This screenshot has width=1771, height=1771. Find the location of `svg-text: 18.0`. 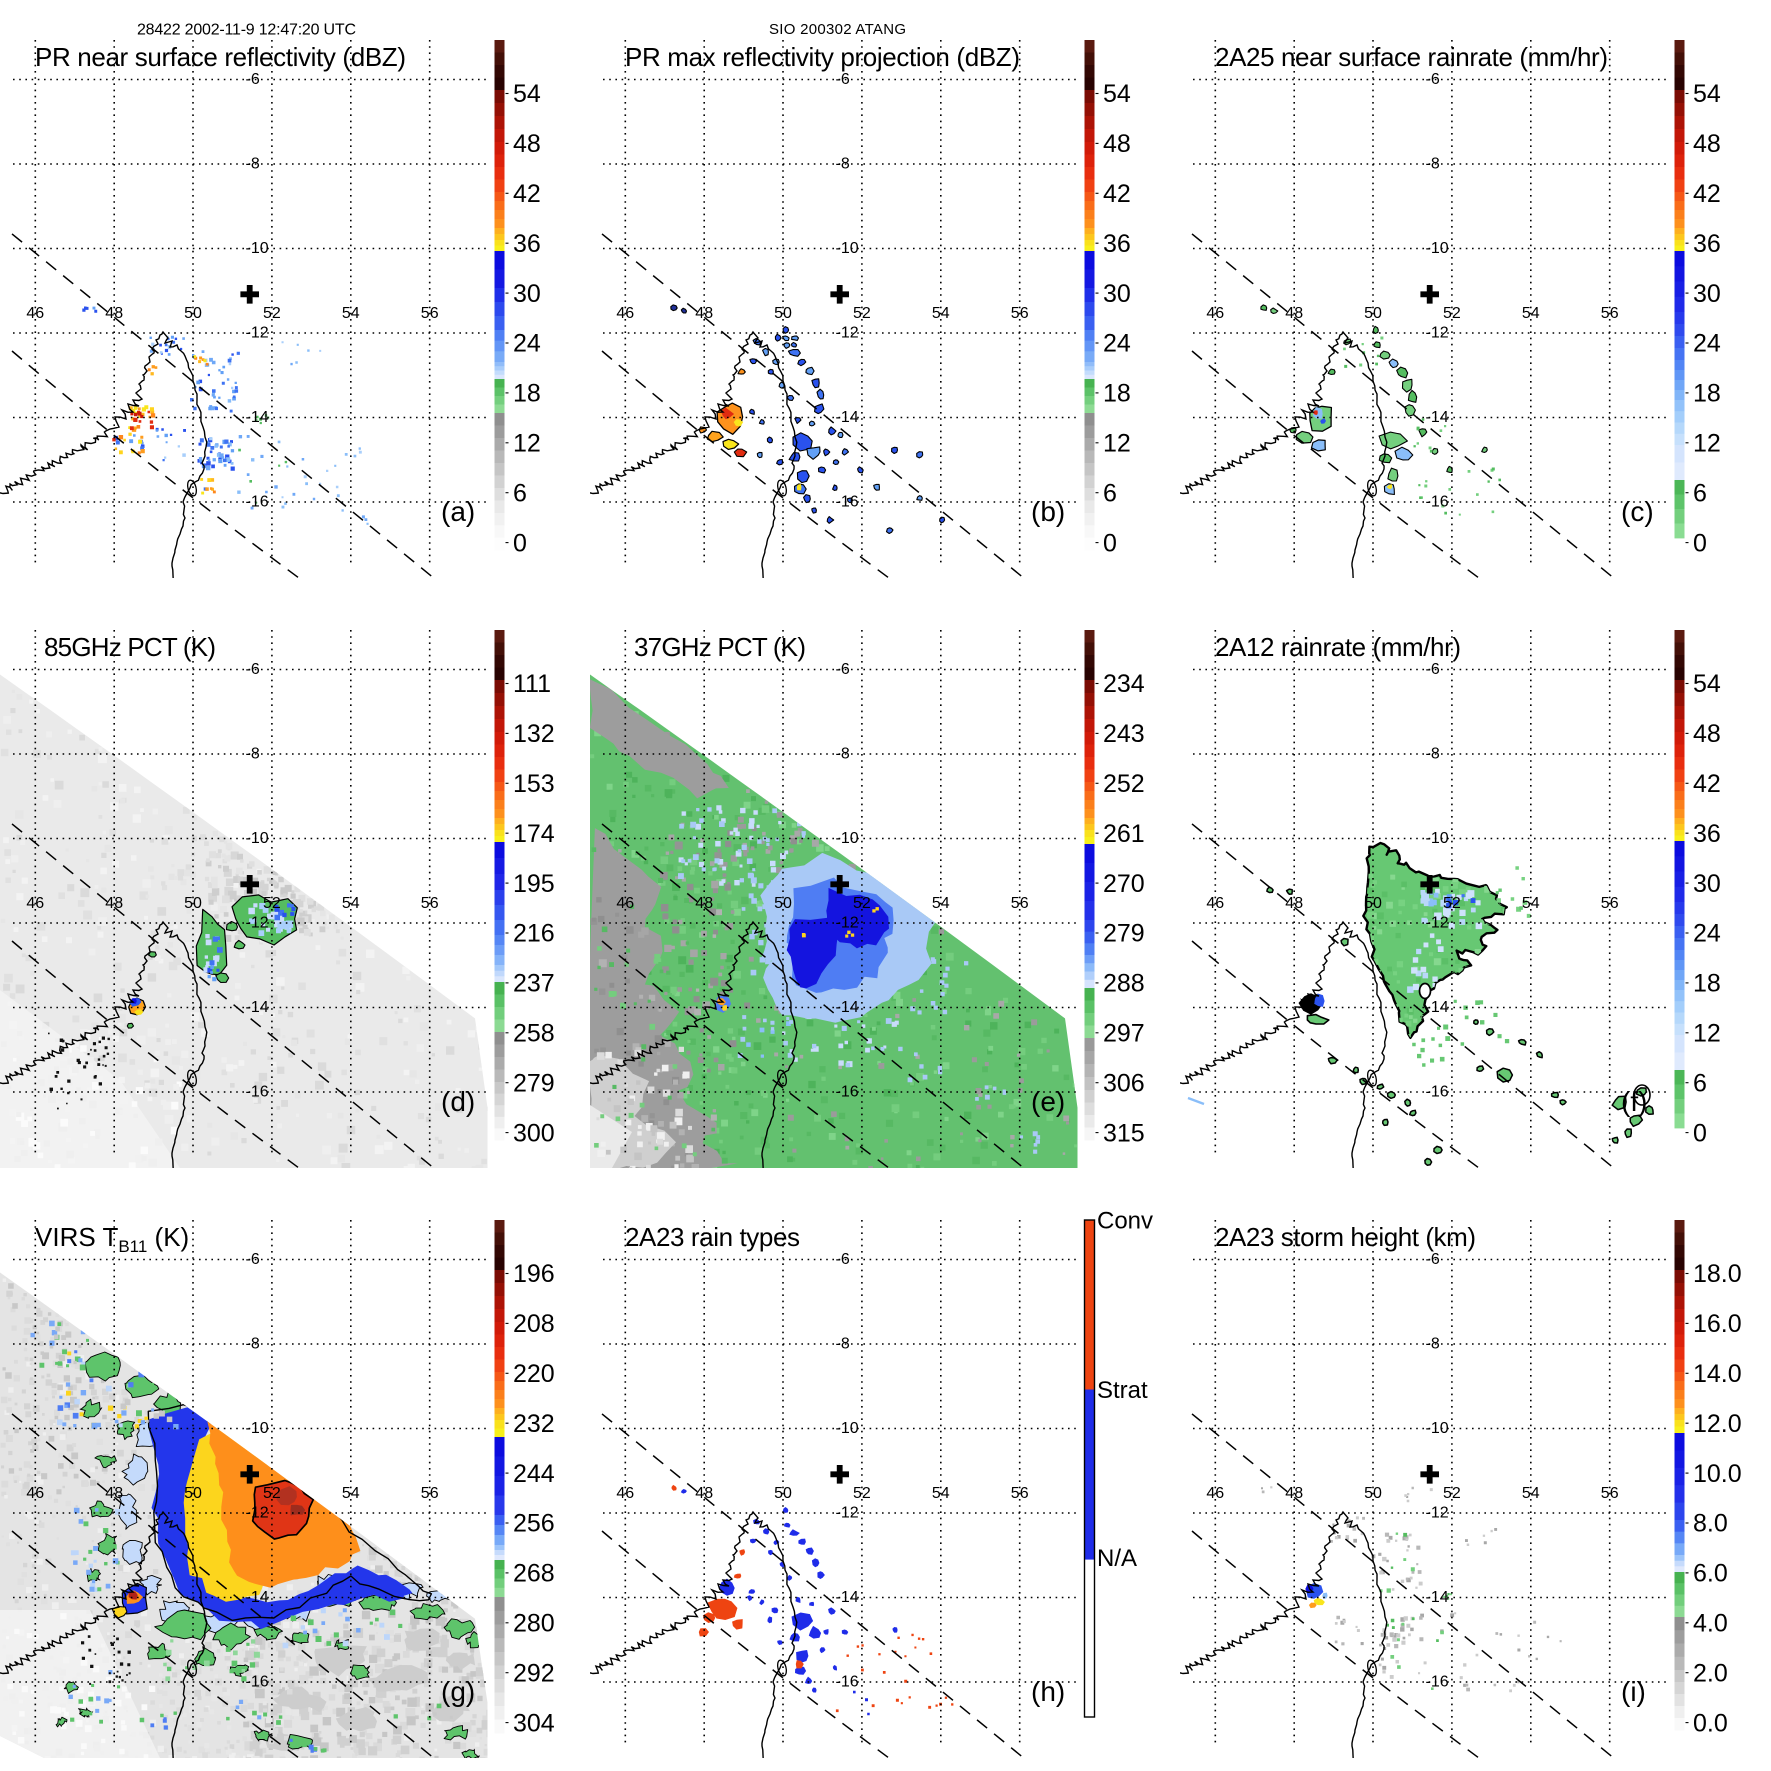

svg-text: 18.0 is located at coordinates (1717, 1274).